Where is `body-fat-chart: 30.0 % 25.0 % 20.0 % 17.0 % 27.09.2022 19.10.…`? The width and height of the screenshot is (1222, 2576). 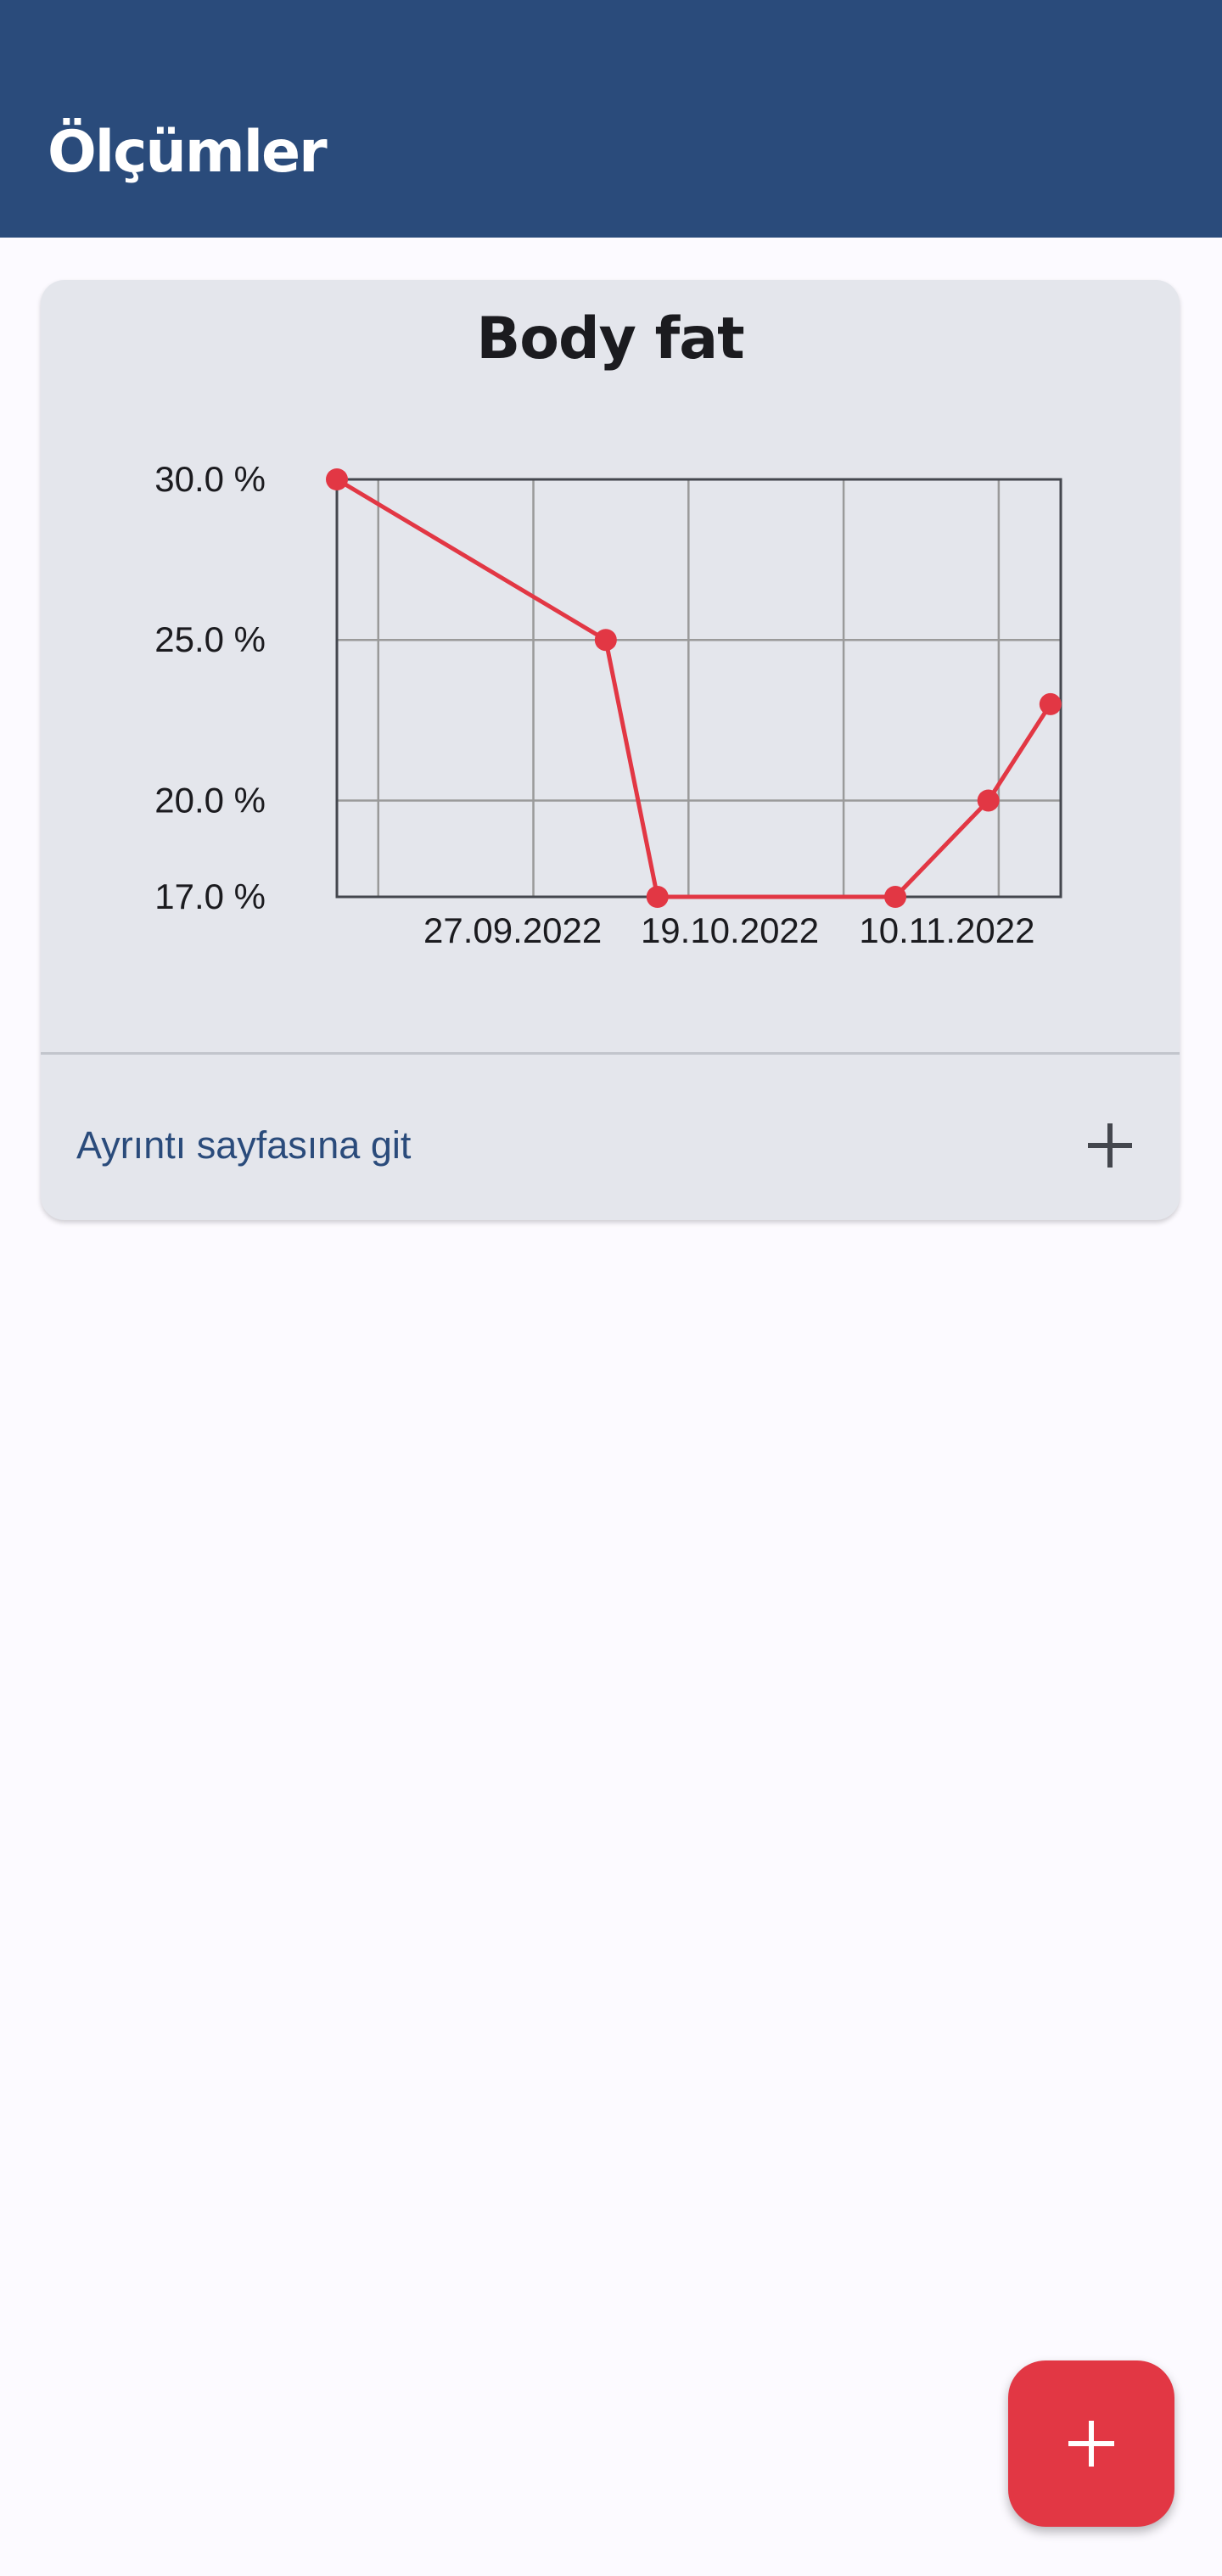 body-fat-chart: 30.0 % 25.0 % 20.0 % 17.0 % 27.09.2022 19.10.… is located at coordinates (608, 704).